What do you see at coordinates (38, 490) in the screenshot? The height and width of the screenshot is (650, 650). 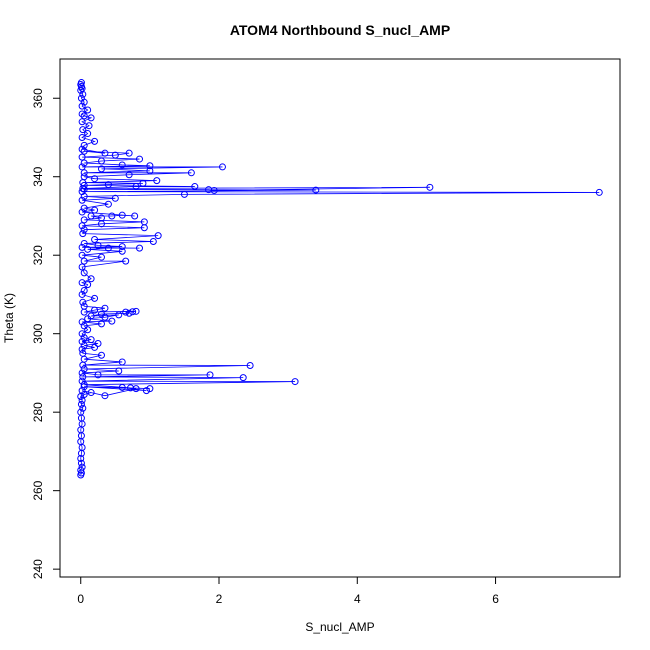 I see `y-tick-label: 260` at bounding box center [38, 490].